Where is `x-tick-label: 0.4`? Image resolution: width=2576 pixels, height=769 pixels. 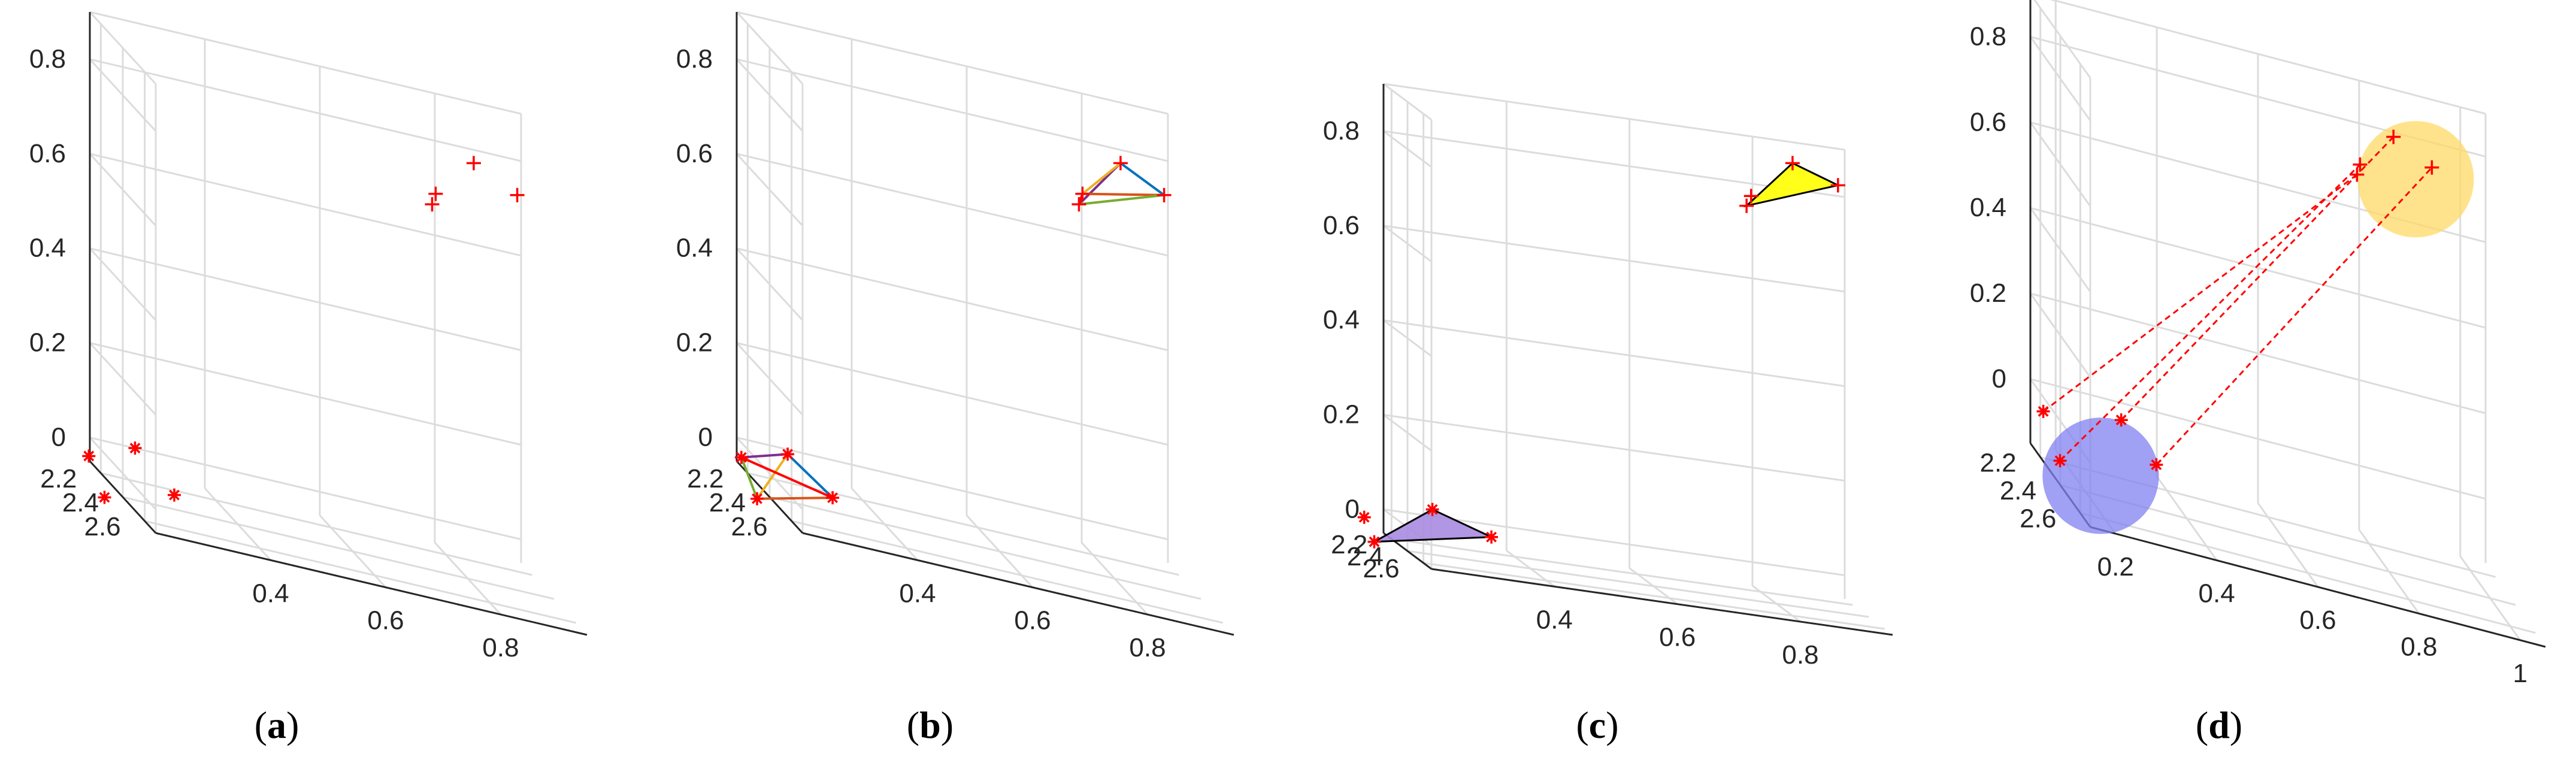
x-tick-label: 0.4 is located at coordinates (270, 593).